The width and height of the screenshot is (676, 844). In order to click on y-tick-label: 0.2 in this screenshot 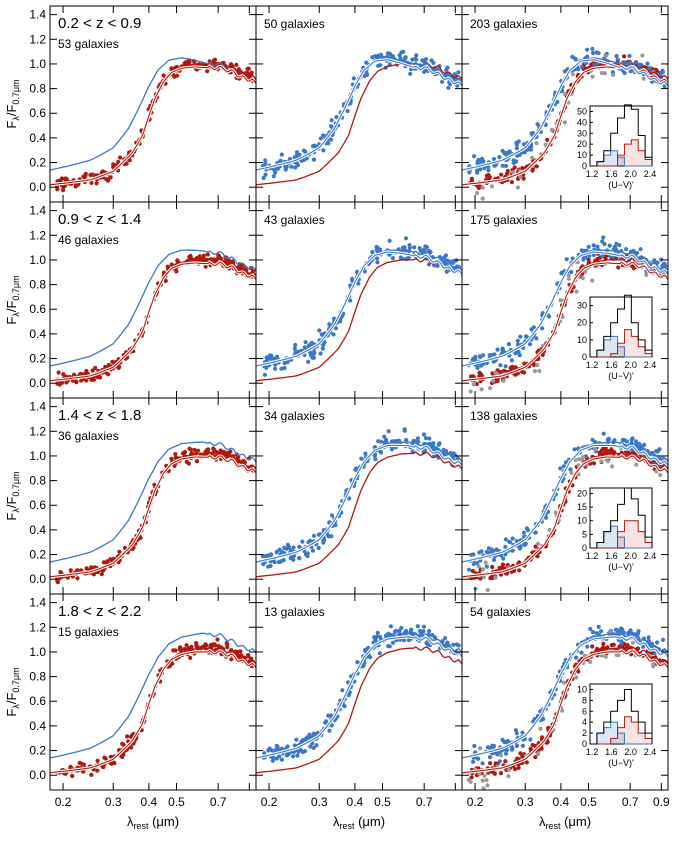, I will do `click(37, 163)`.